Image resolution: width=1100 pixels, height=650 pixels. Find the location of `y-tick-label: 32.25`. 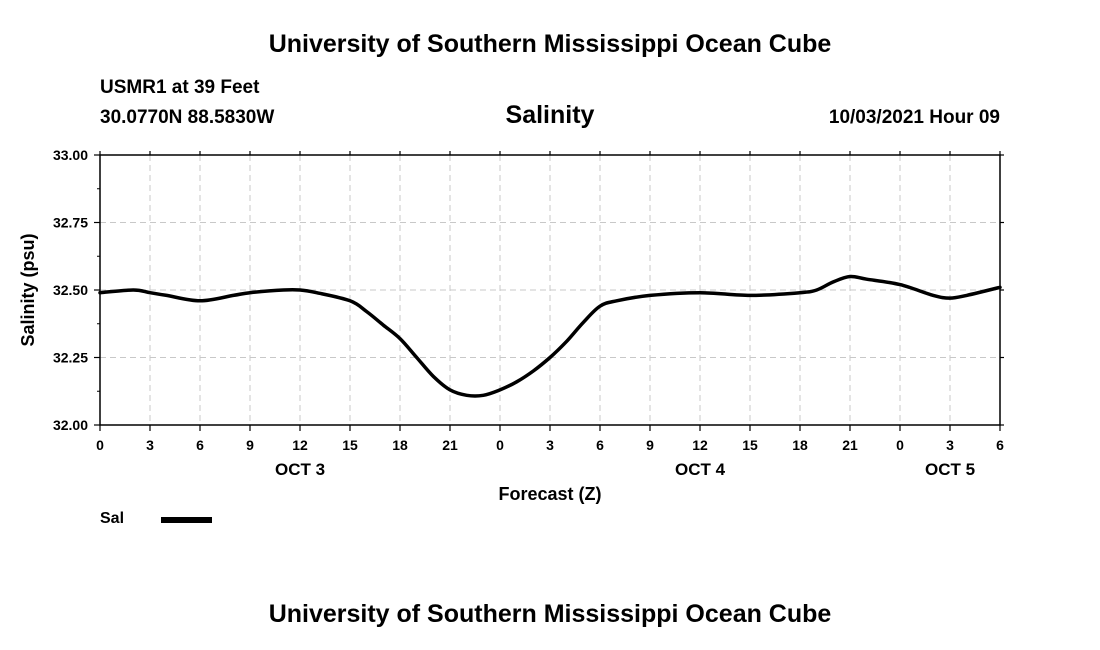

y-tick-label: 32.25 is located at coordinates (70, 358).